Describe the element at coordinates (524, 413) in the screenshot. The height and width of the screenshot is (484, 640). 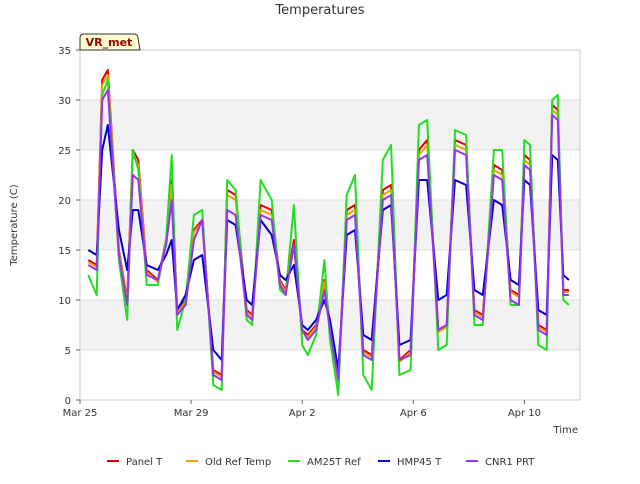
I see `x-tick-label: Apr 10` at that location.